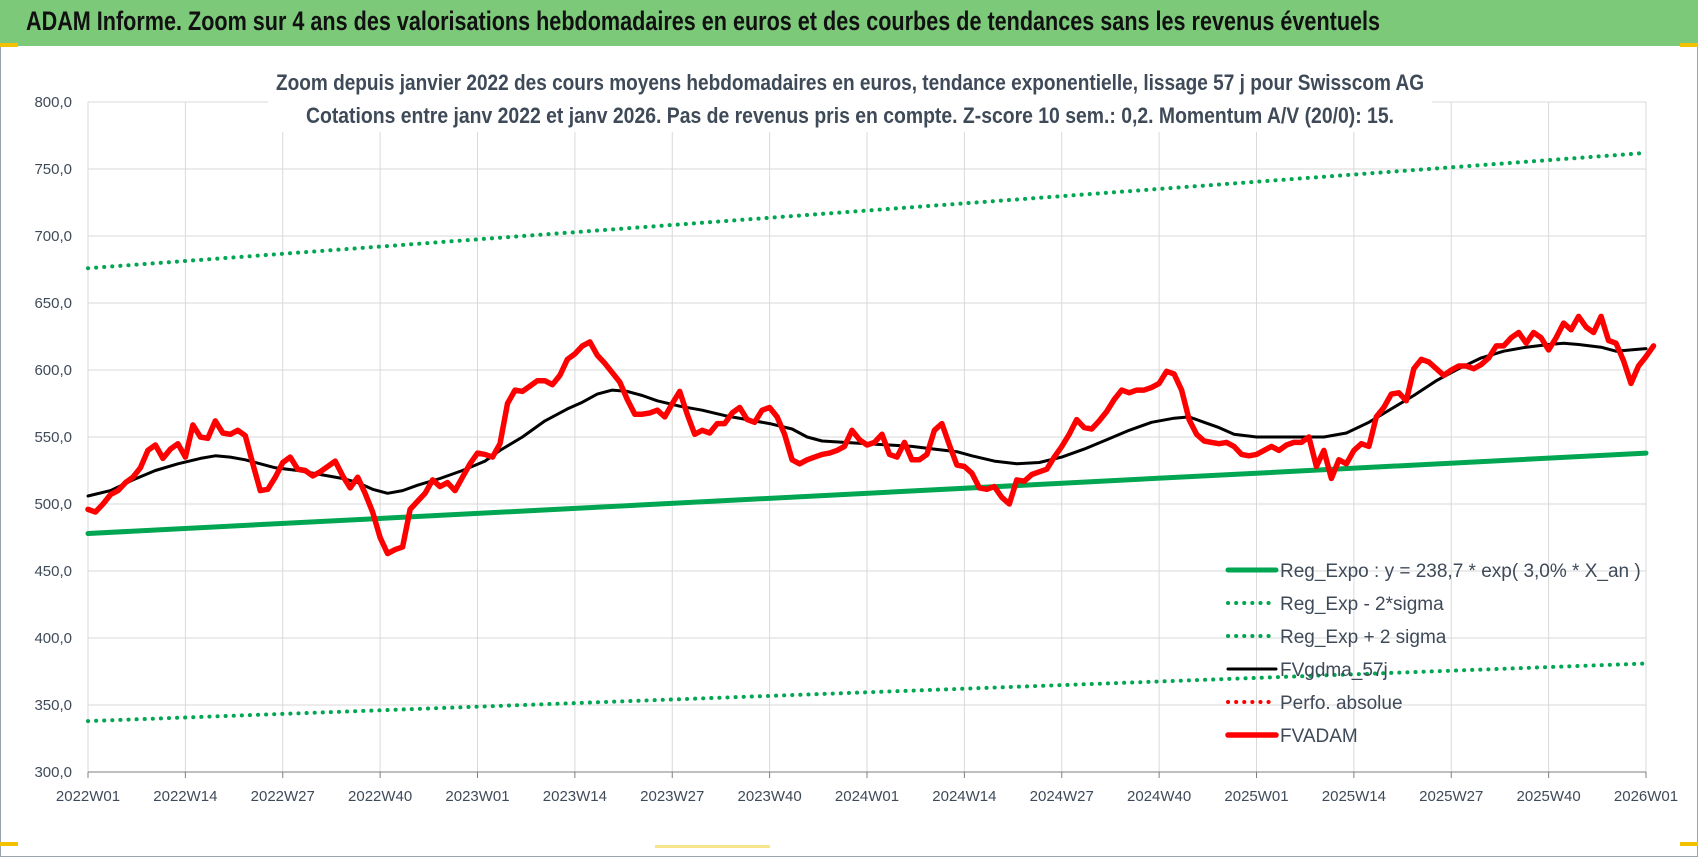 The width and height of the screenshot is (1698, 857). I want to click on x-tick-label: 2025W01, so click(1256, 796).